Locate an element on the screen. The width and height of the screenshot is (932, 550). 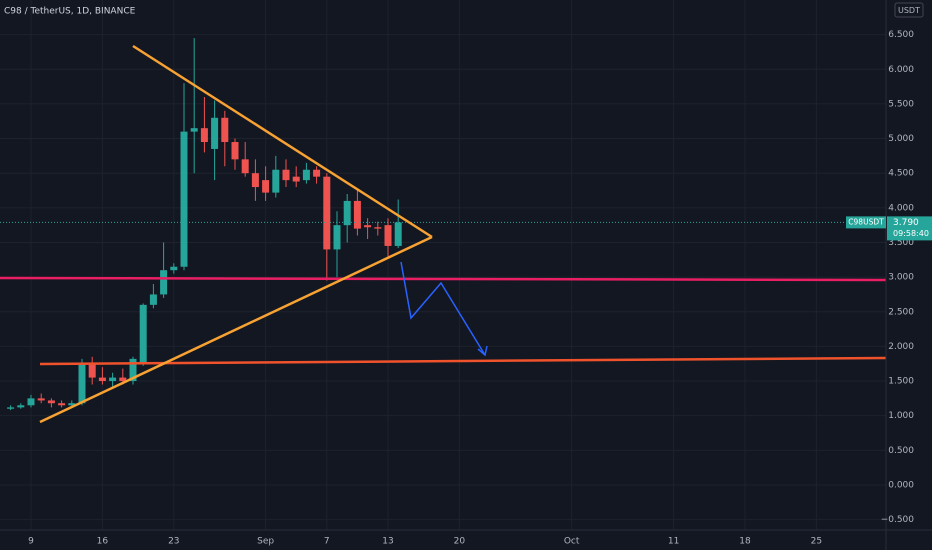
y-tick-label: 0.500 is located at coordinates (901, 451).